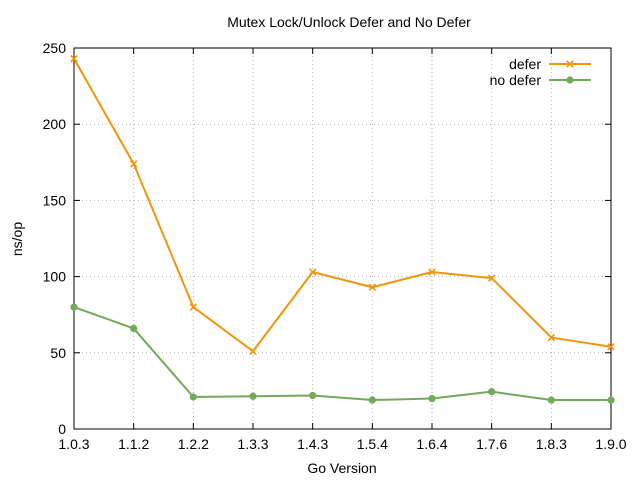 Image resolution: width=640 pixels, height=480 pixels. I want to click on x-tick-label: 1.3.3, so click(252, 444).